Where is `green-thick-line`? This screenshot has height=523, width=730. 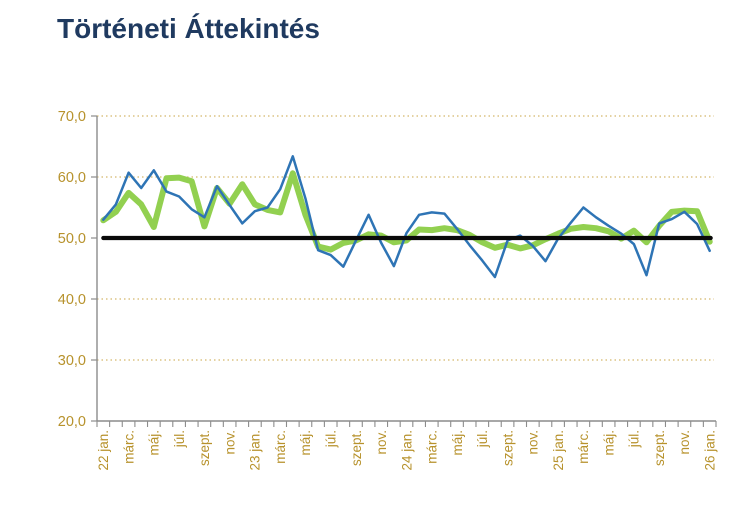 green-thick-line is located at coordinates (406, 211).